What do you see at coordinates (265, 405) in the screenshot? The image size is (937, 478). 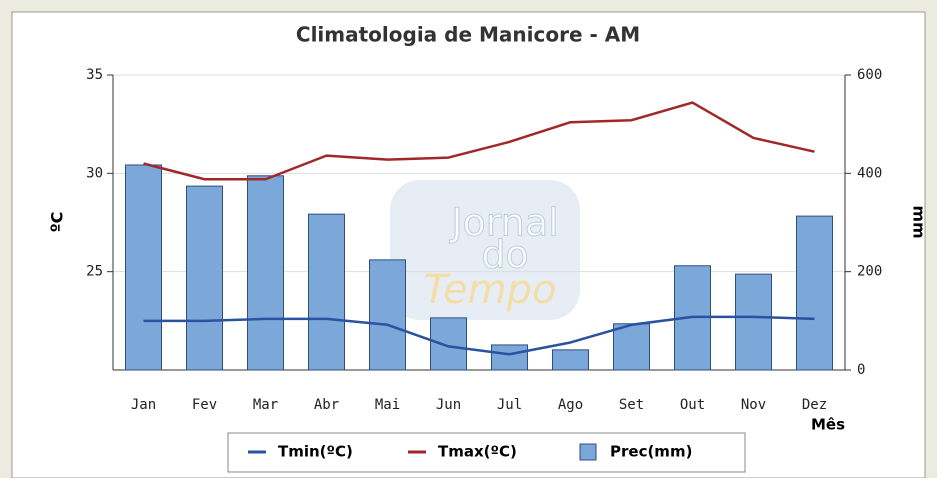 I see `x-tick-label: Mar` at bounding box center [265, 405].